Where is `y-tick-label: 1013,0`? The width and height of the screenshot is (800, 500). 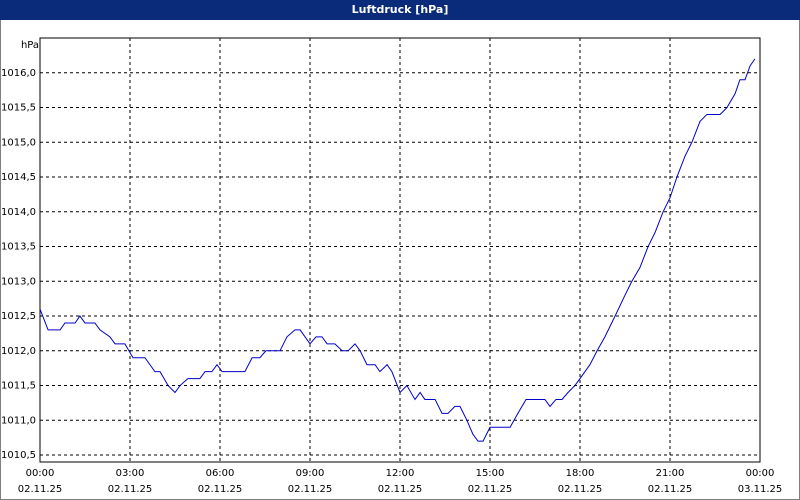 y-tick-label: 1013,0 is located at coordinates (18, 281).